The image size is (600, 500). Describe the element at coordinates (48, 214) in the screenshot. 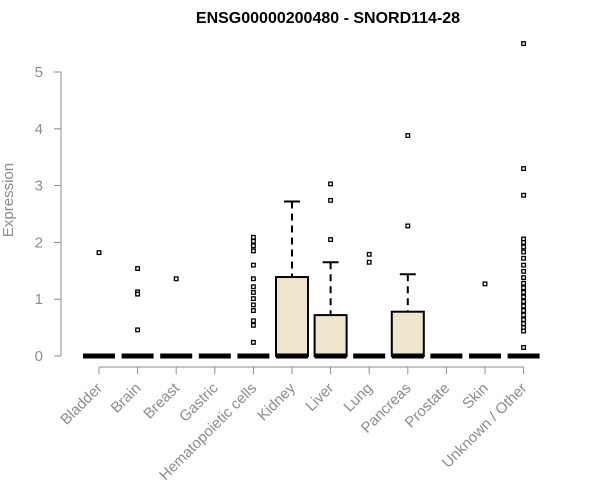

I see `y-axis: 0 1 2 3 4 5` at that location.